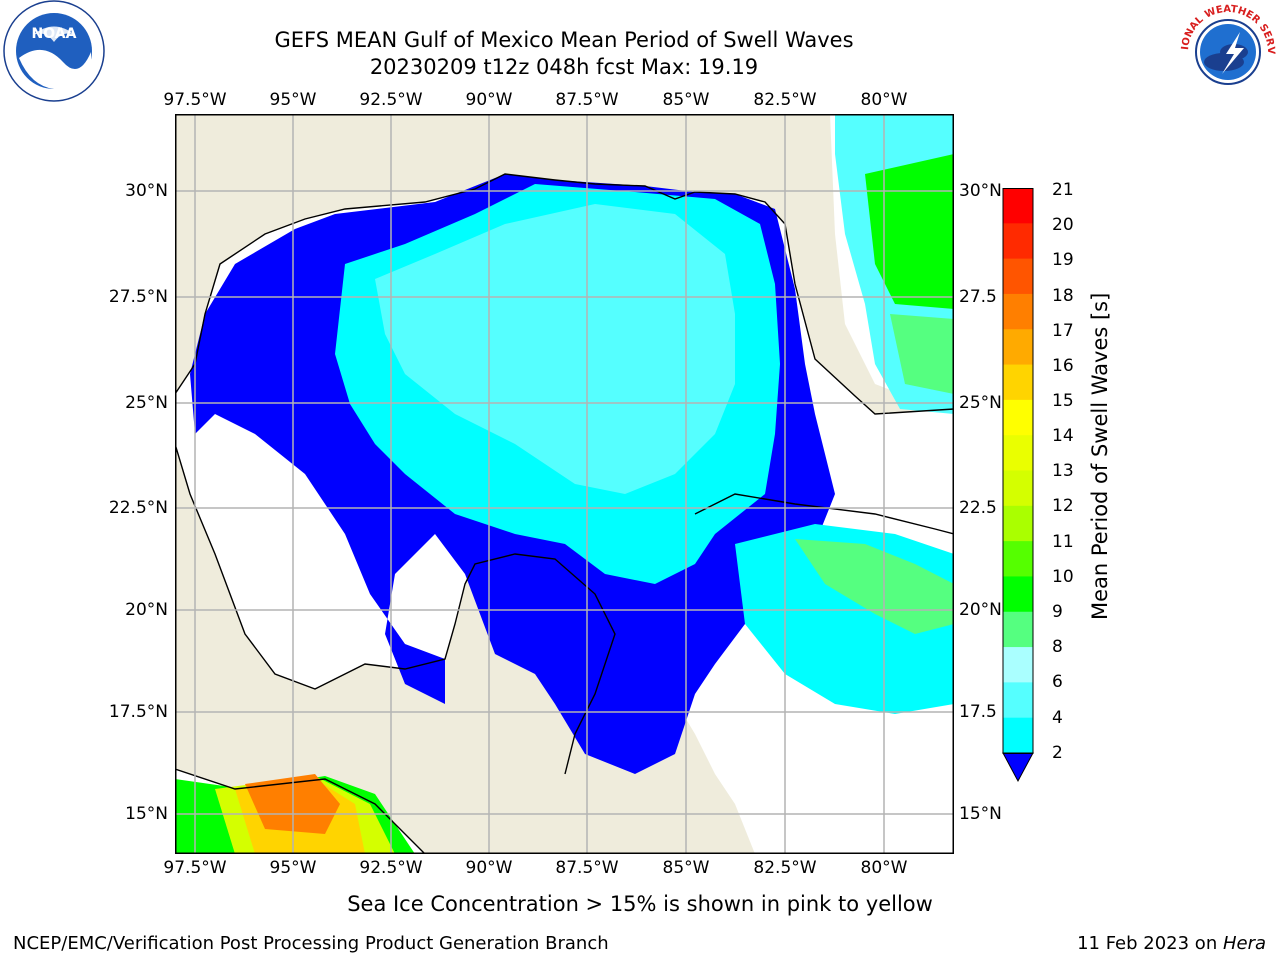 The width and height of the screenshot is (1280, 960). What do you see at coordinates (293, 100) in the screenshot?
I see `lon-label-top: 95°W` at bounding box center [293, 100].